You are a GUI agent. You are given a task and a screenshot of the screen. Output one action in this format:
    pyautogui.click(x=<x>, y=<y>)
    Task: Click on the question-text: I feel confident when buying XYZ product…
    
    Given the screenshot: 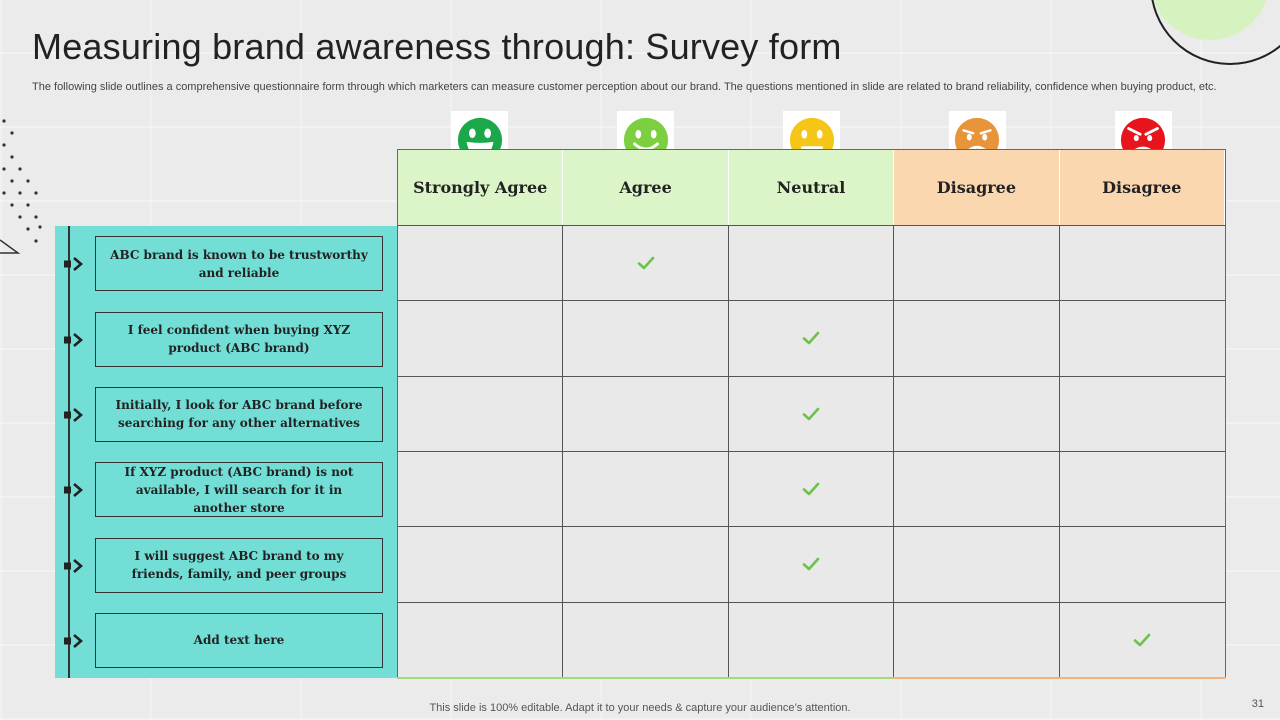 What is the action you would take?
    pyautogui.click(x=239, y=339)
    